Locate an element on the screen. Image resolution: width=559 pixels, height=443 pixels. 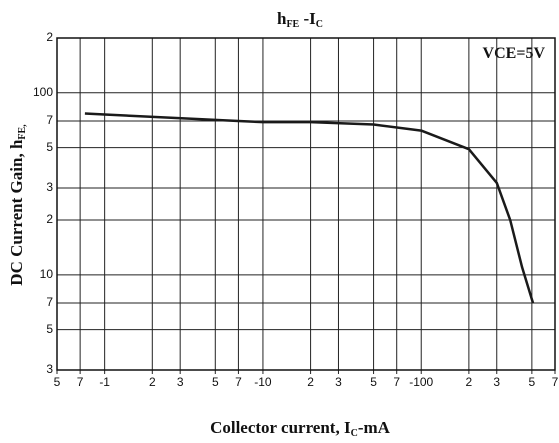
x-label-part: -mA is located at coordinates (374, 427).